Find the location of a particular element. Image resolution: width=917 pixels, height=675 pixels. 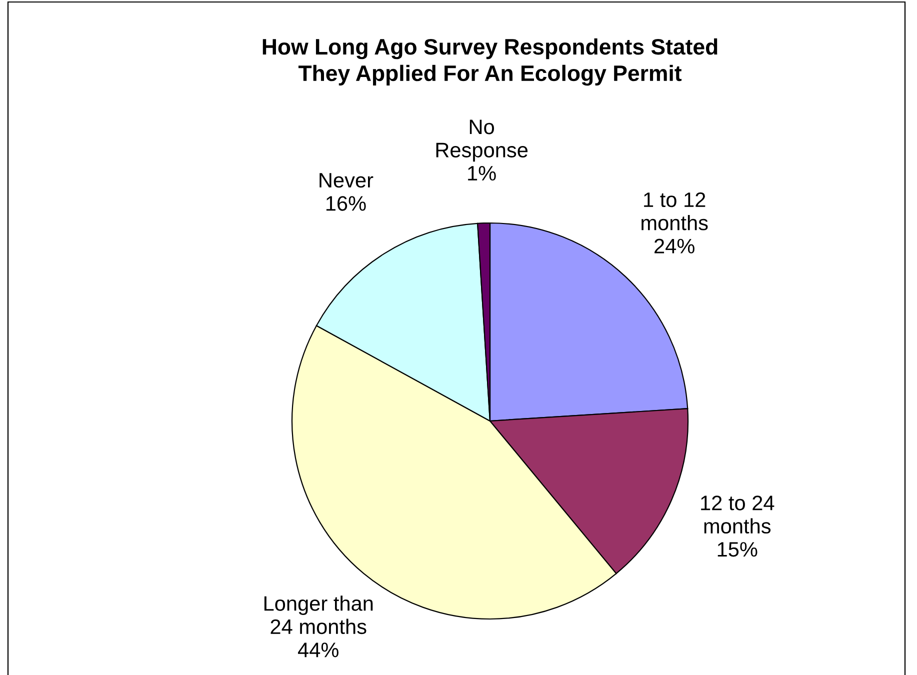

data-label: 44% is located at coordinates (318, 650).